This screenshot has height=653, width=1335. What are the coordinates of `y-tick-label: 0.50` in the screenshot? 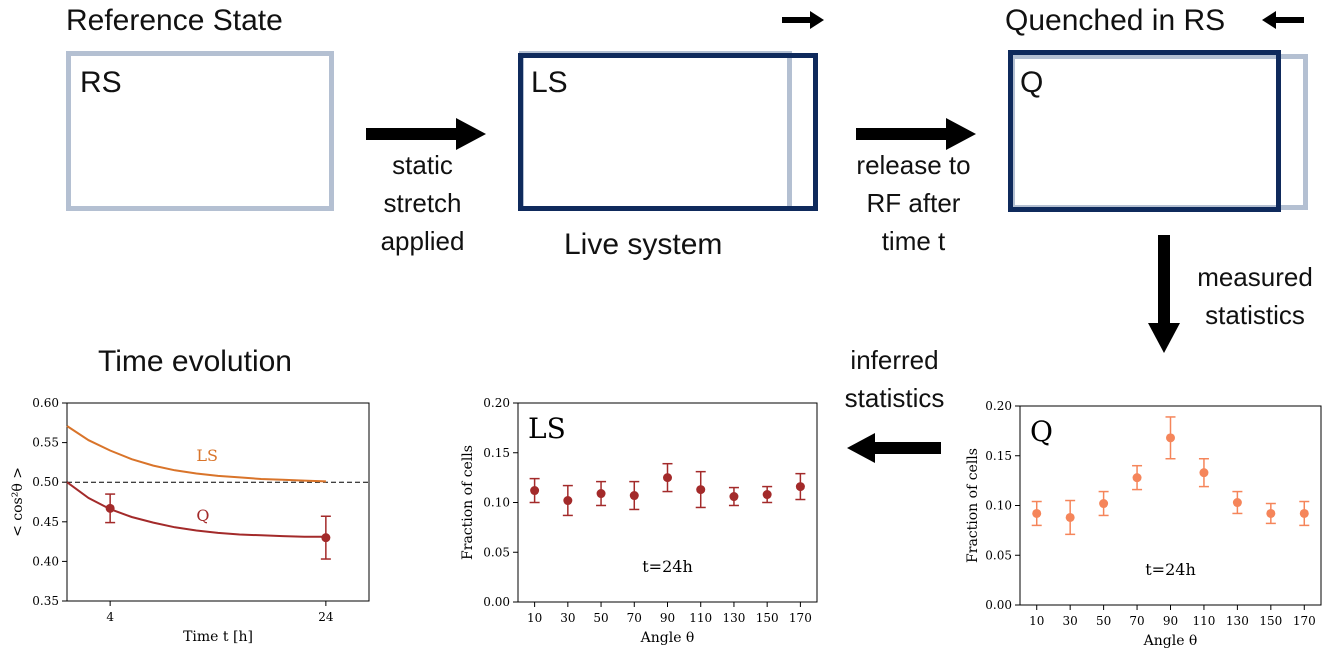 It's located at (45, 482).